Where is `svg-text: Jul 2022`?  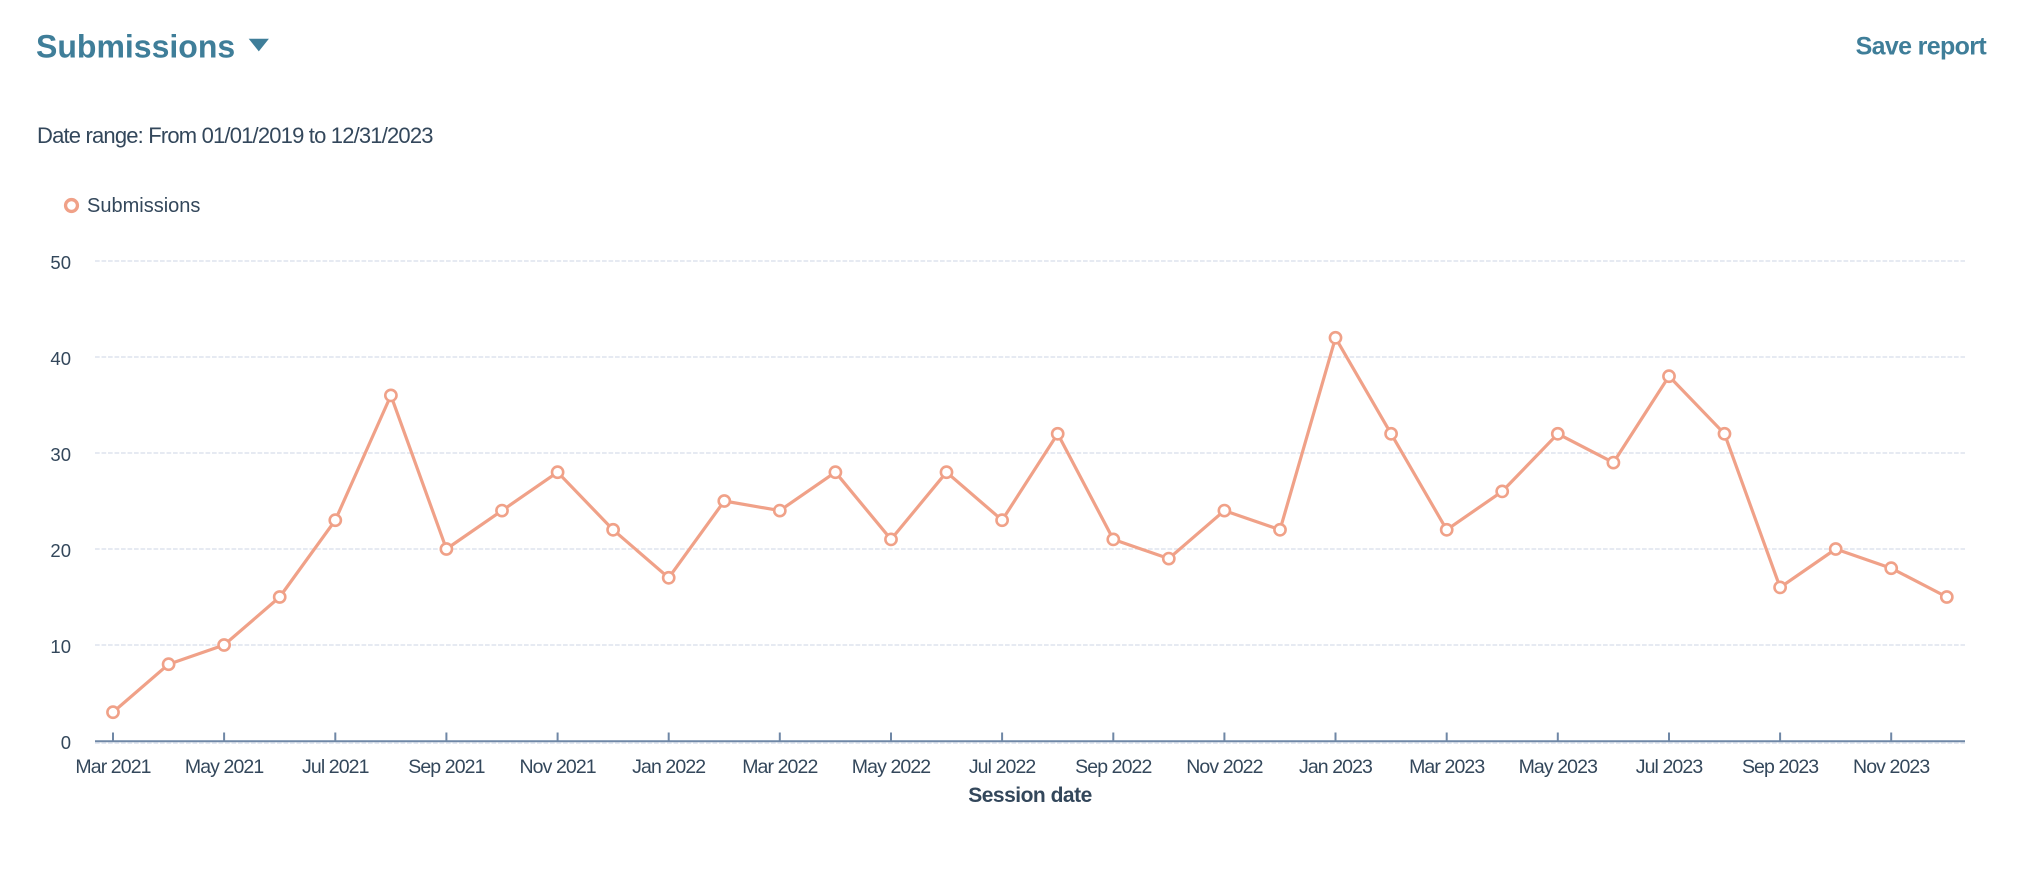 svg-text: Jul 2022 is located at coordinates (1002, 767).